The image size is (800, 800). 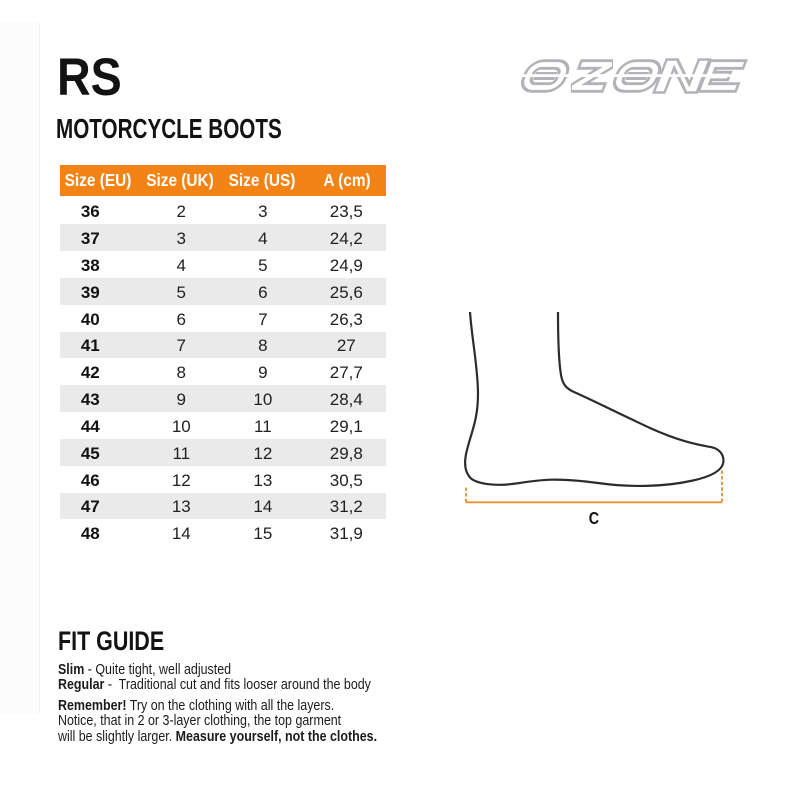 What do you see at coordinates (594, 519) in the screenshot?
I see `svg-text: C` at bounding box center [594, 519].